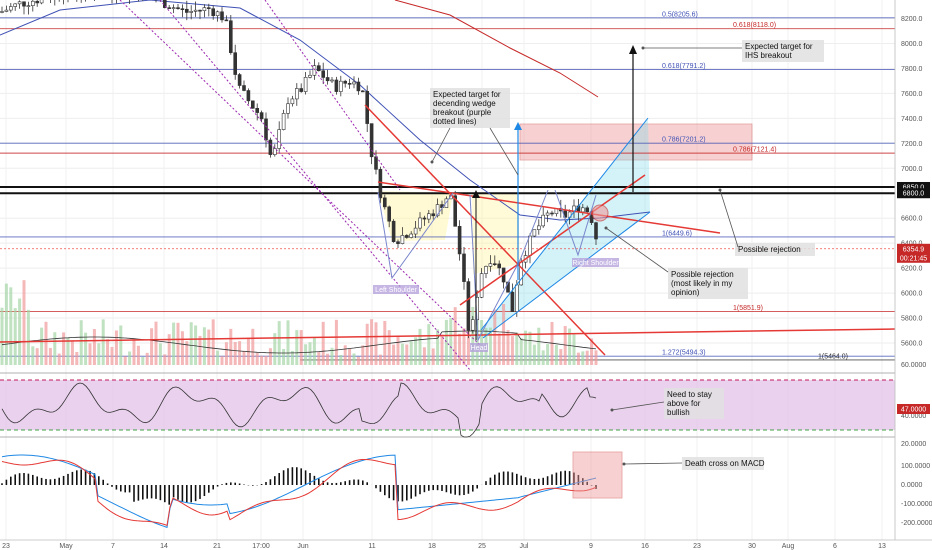 This screenshot has height=550, width=932. I want to click on fib-label: 0.5(8205.6), so click(680, 14).